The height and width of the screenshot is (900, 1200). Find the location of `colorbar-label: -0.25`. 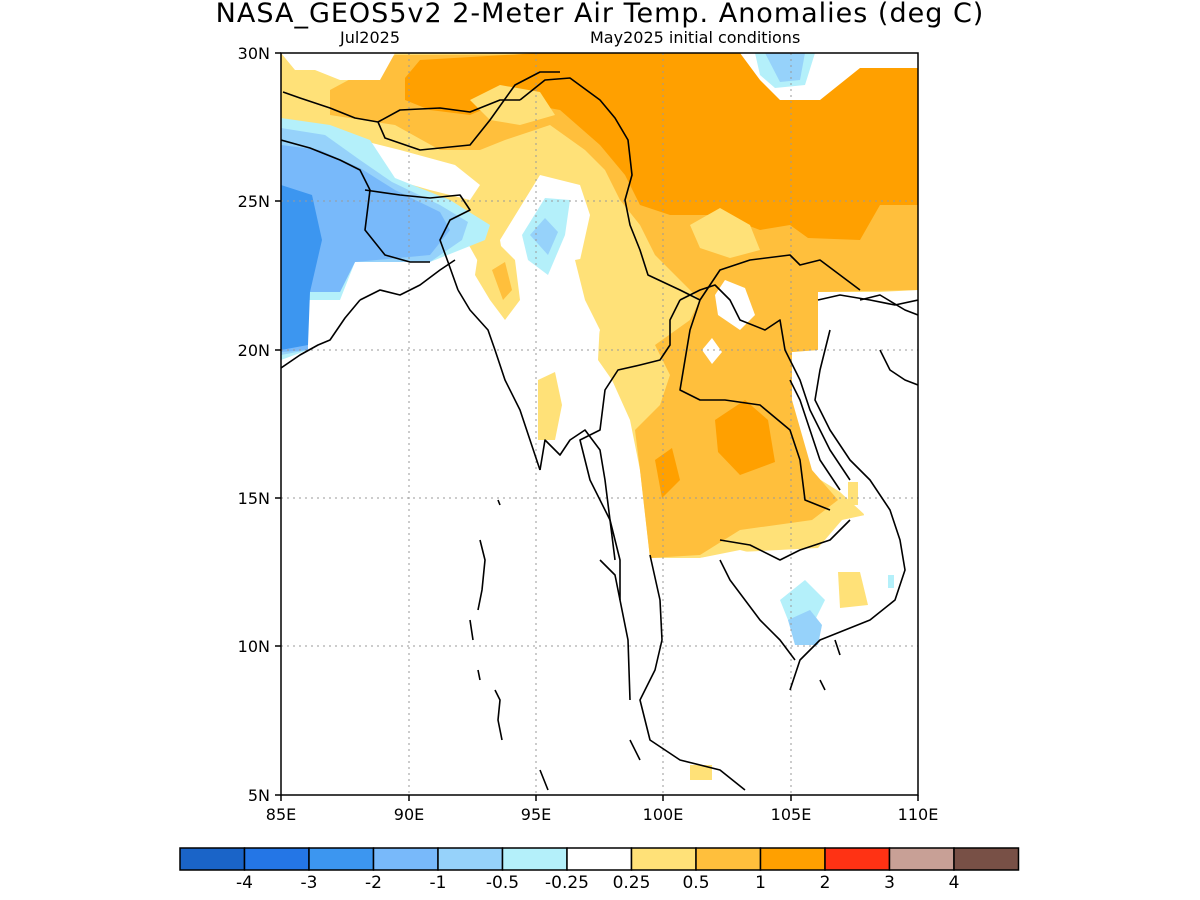

colorbar-label: -0.25 is located at coordinates (567, 883).